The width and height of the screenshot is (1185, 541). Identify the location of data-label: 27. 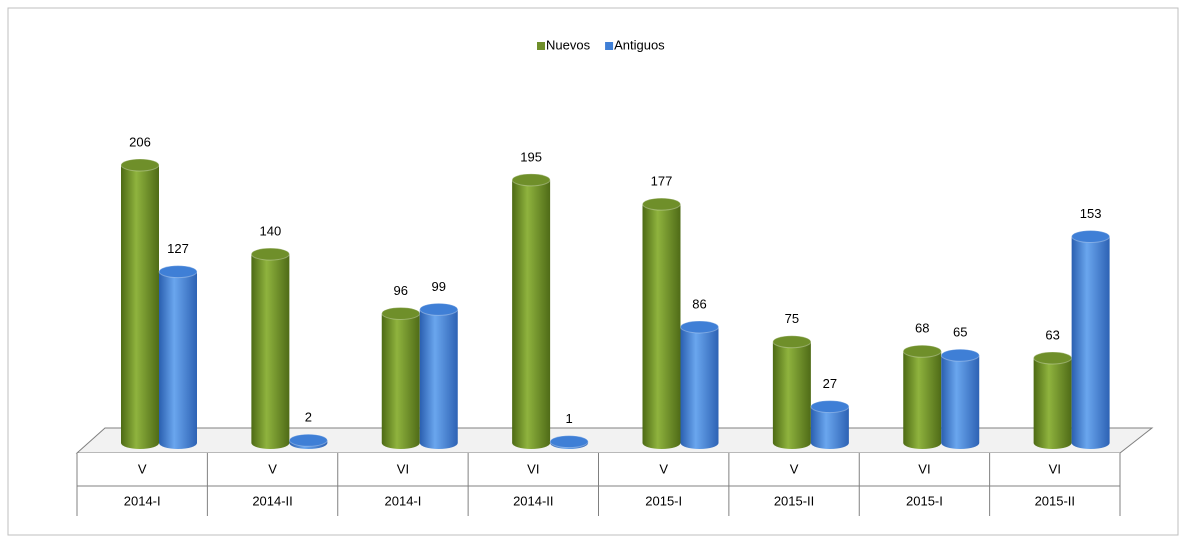
(830, 383).